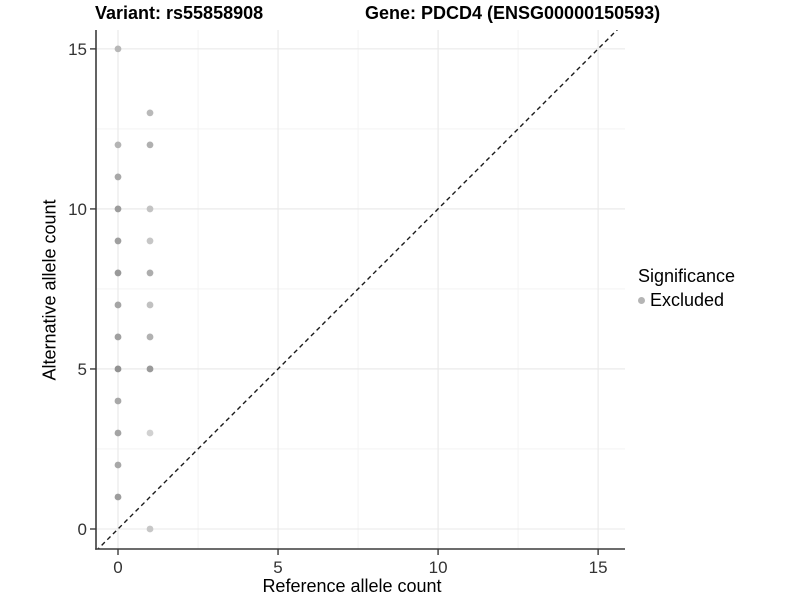  I want to click on legend-entry-label: Excluded, so click(687, 300).